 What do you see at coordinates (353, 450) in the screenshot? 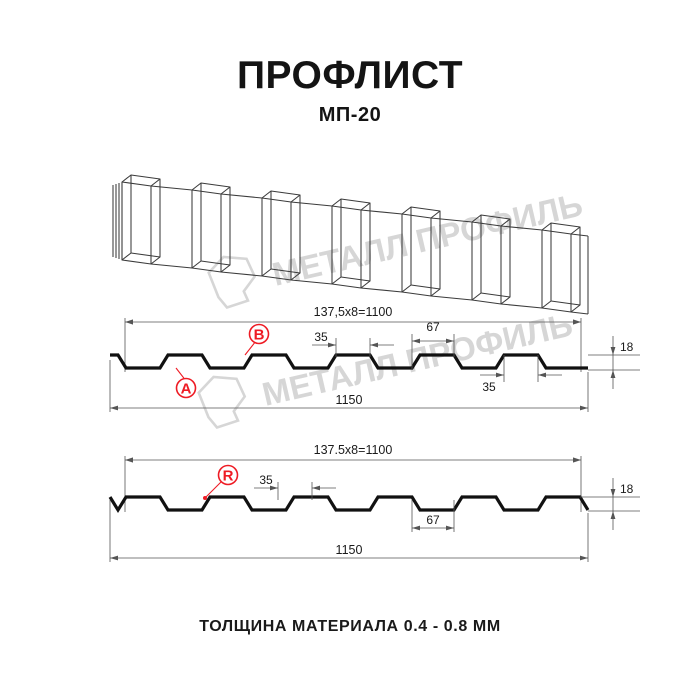
I see `dim-top-r: 137.5x8=1100` at bounding box center [353, 450].